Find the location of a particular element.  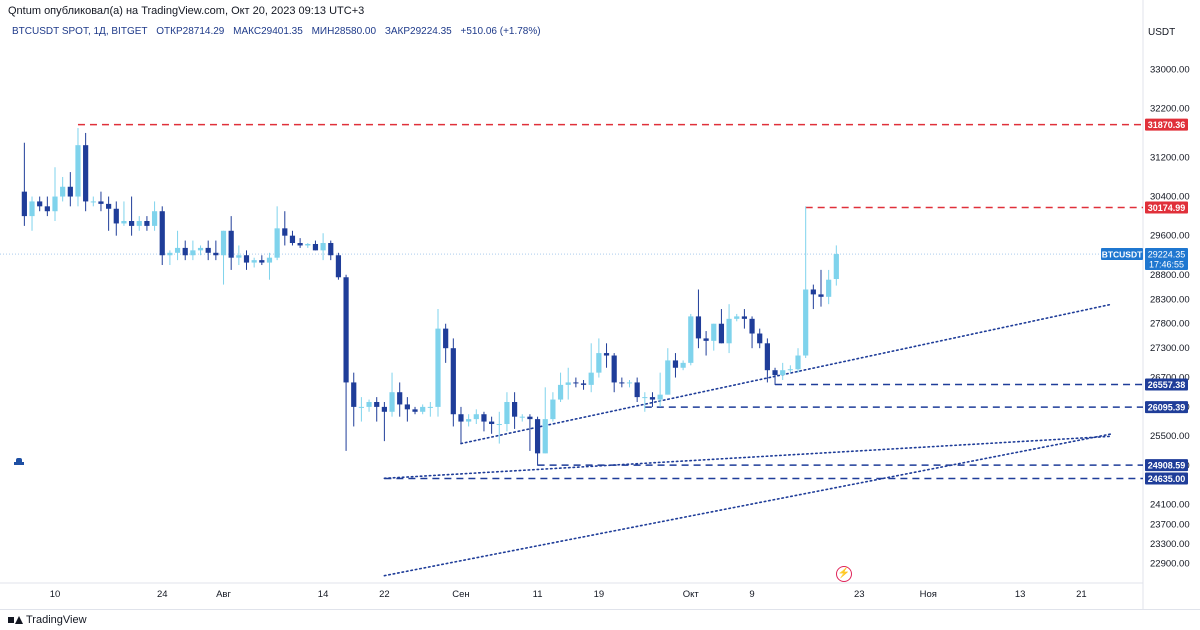

y-tick-label: 33000.00 is located at coordinates (1170, 69).